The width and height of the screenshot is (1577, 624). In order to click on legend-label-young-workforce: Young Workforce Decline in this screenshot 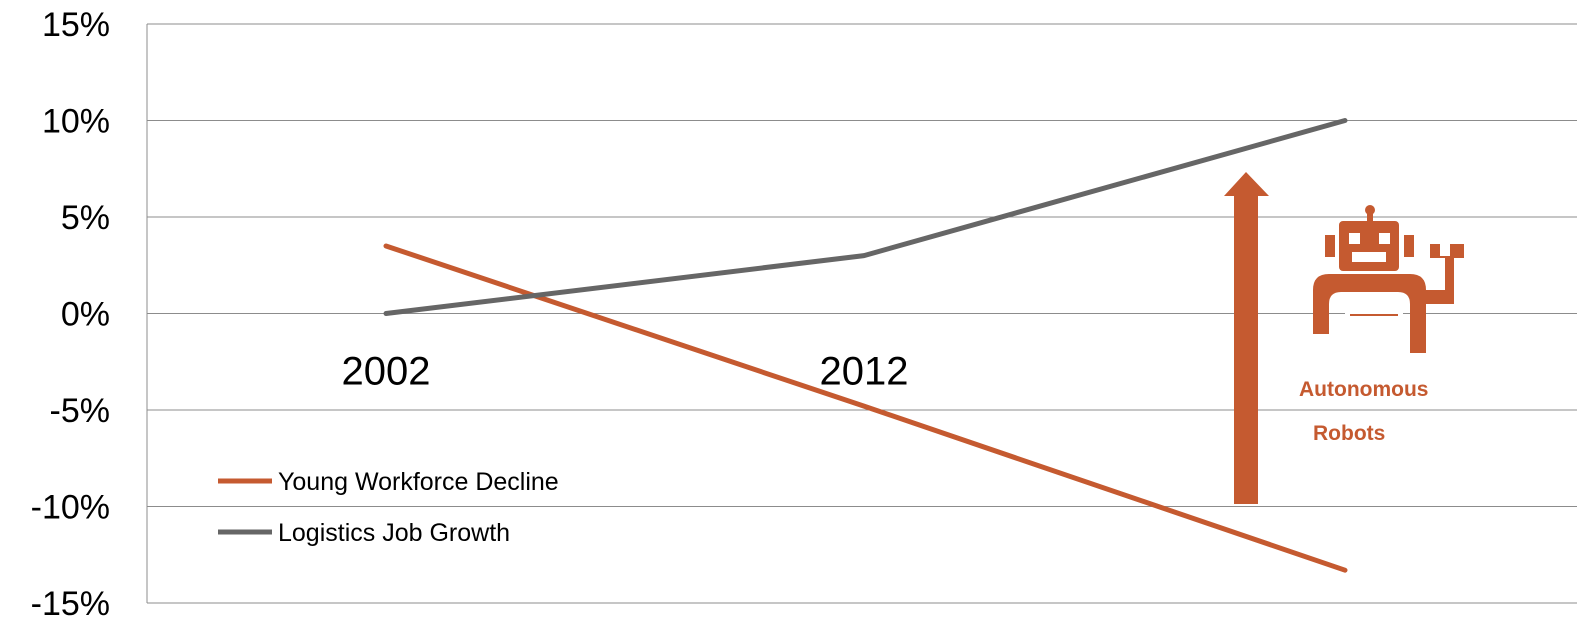, I will do `click(418, 482)`.